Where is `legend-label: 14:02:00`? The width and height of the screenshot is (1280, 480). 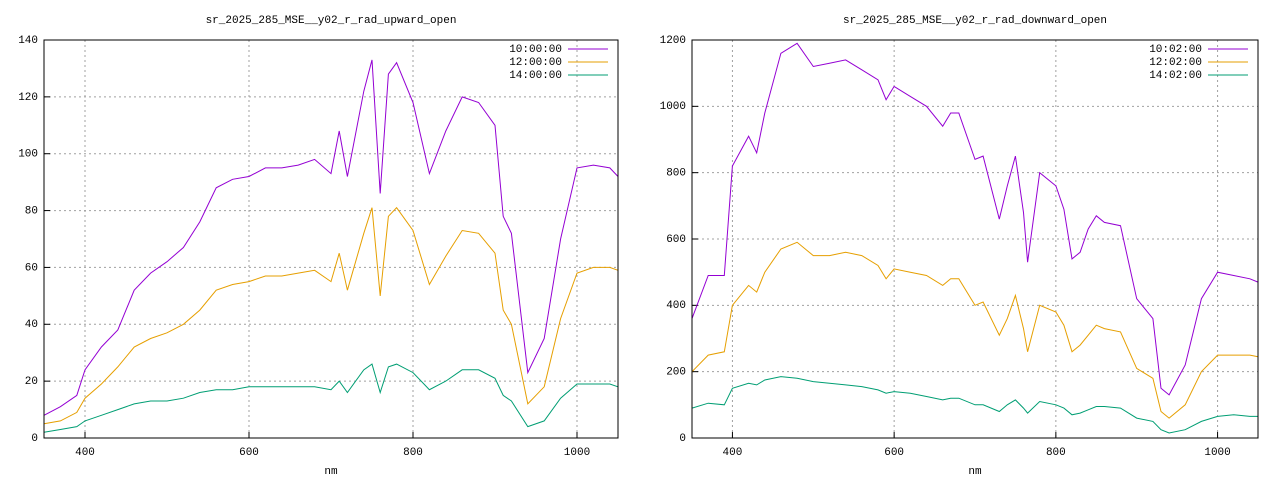
legend-label: 14:02:00 is located at coordinates (1175, 76).